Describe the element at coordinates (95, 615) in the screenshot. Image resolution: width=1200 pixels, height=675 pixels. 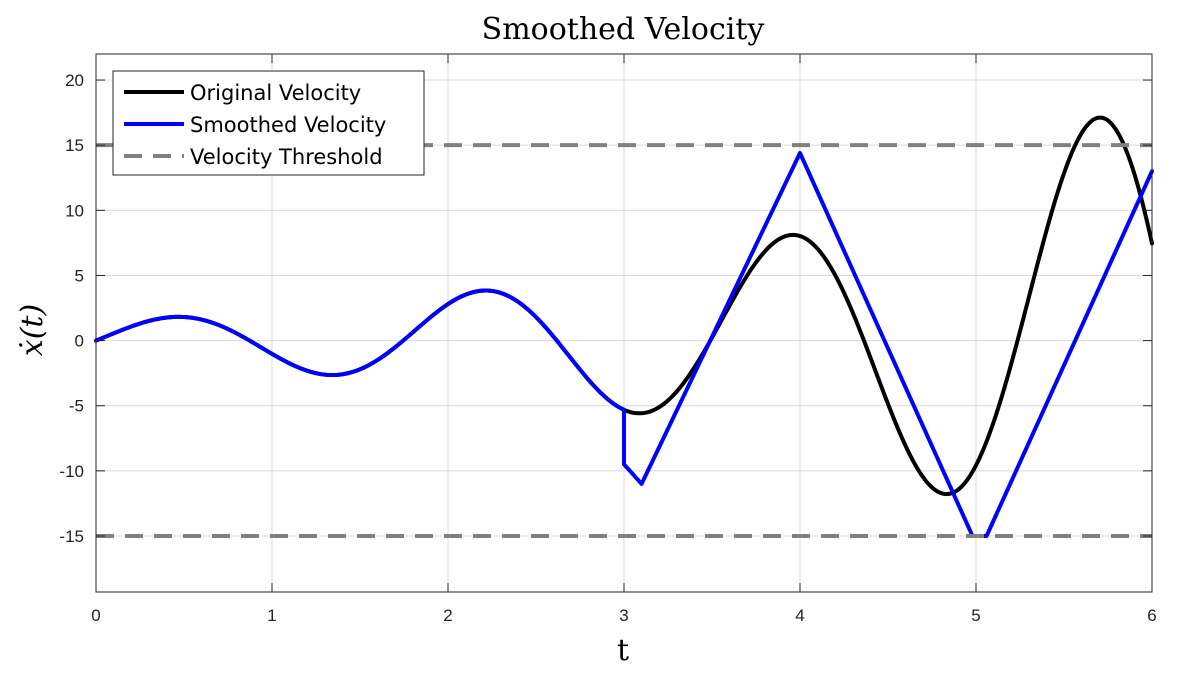
I see `x-tick-label: 0` at that location.